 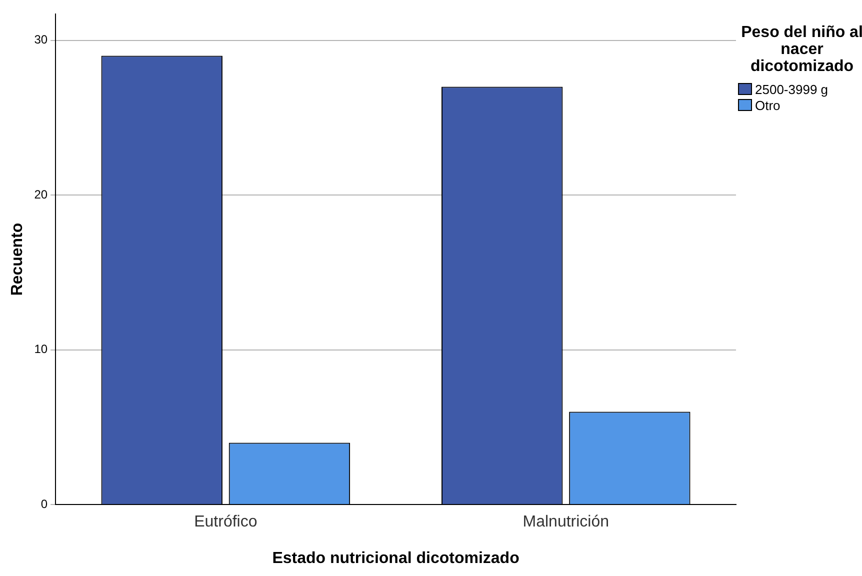 I want to click on y-tick-label: 10, so click(x=41, y=349).